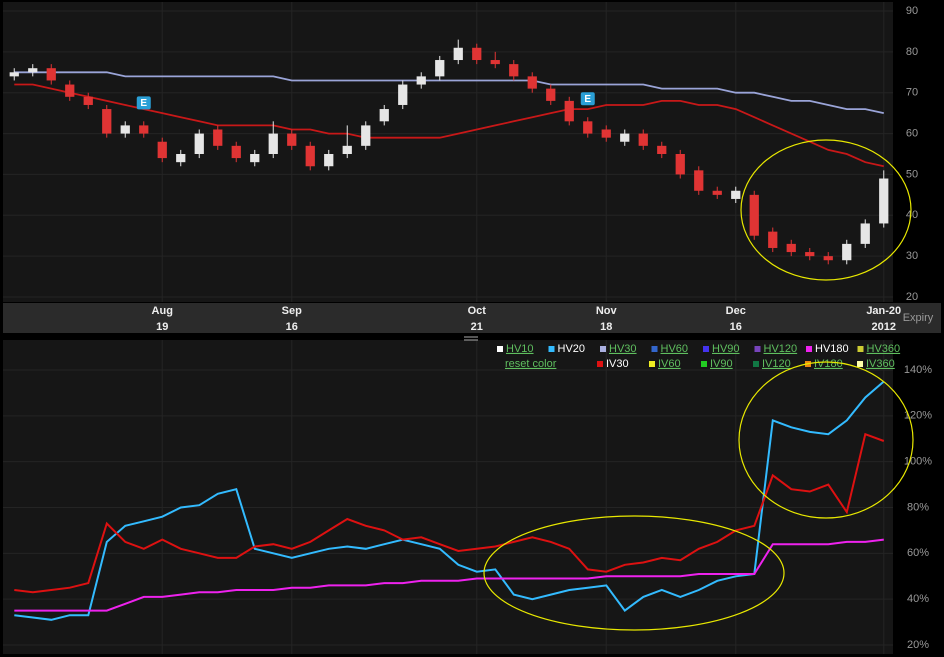 This screenshot has width=944, height=657. I want to click on legend-label: HV60, so click(675, 349).